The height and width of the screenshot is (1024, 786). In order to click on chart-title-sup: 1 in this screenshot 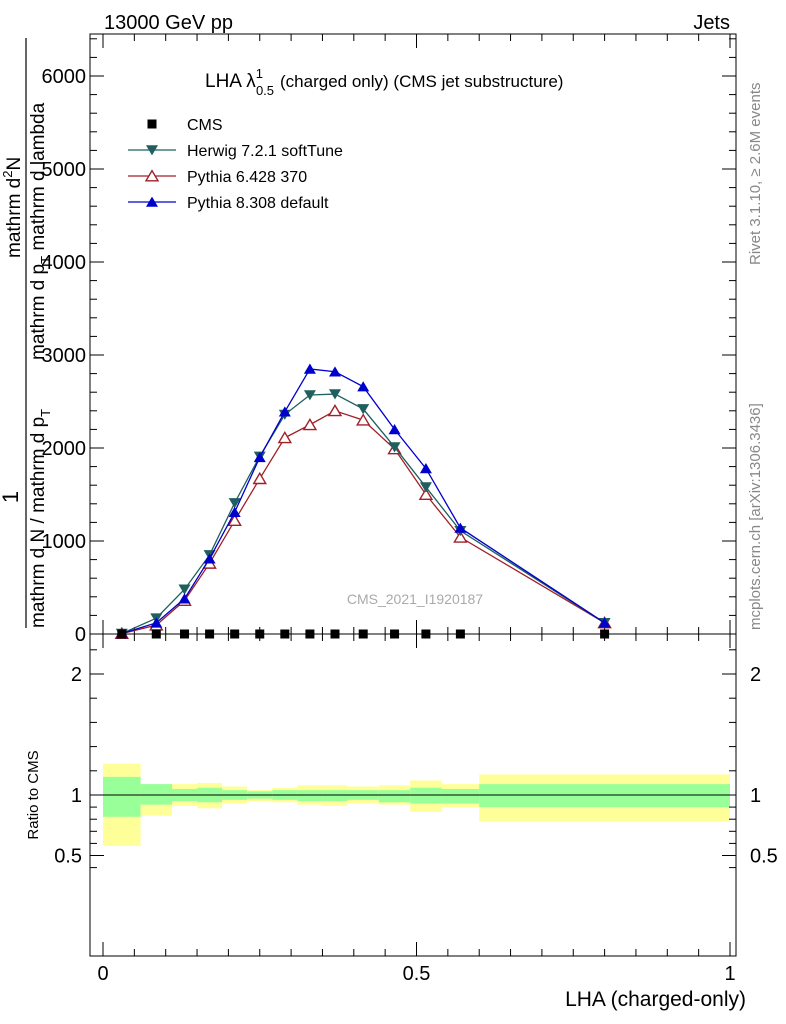, I will do `click(259, 73)`.